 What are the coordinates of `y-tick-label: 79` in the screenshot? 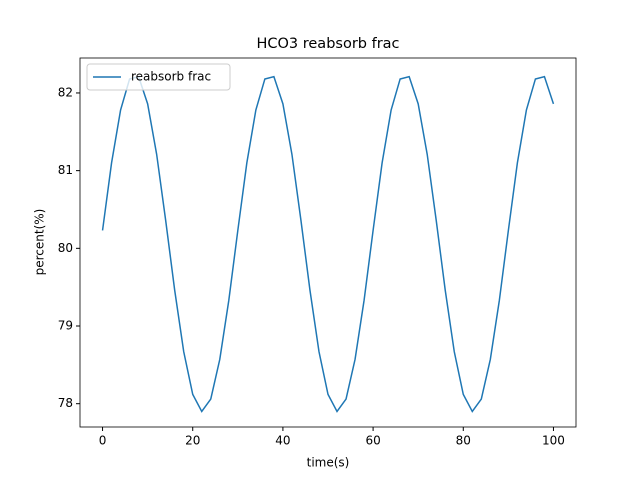 It's located at (65, 326).